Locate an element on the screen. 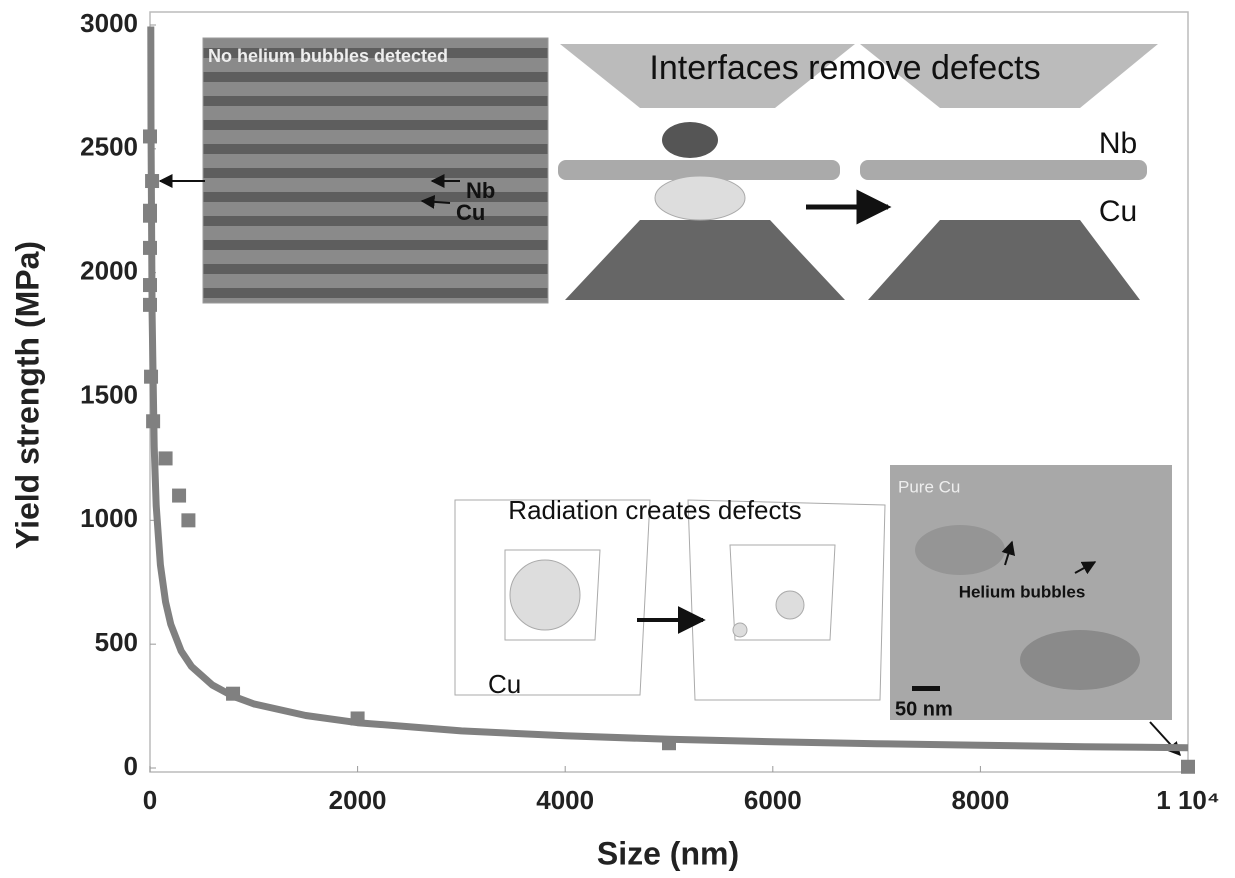  annotation: Interfaces remove defects is located at coordinates (844, 68).